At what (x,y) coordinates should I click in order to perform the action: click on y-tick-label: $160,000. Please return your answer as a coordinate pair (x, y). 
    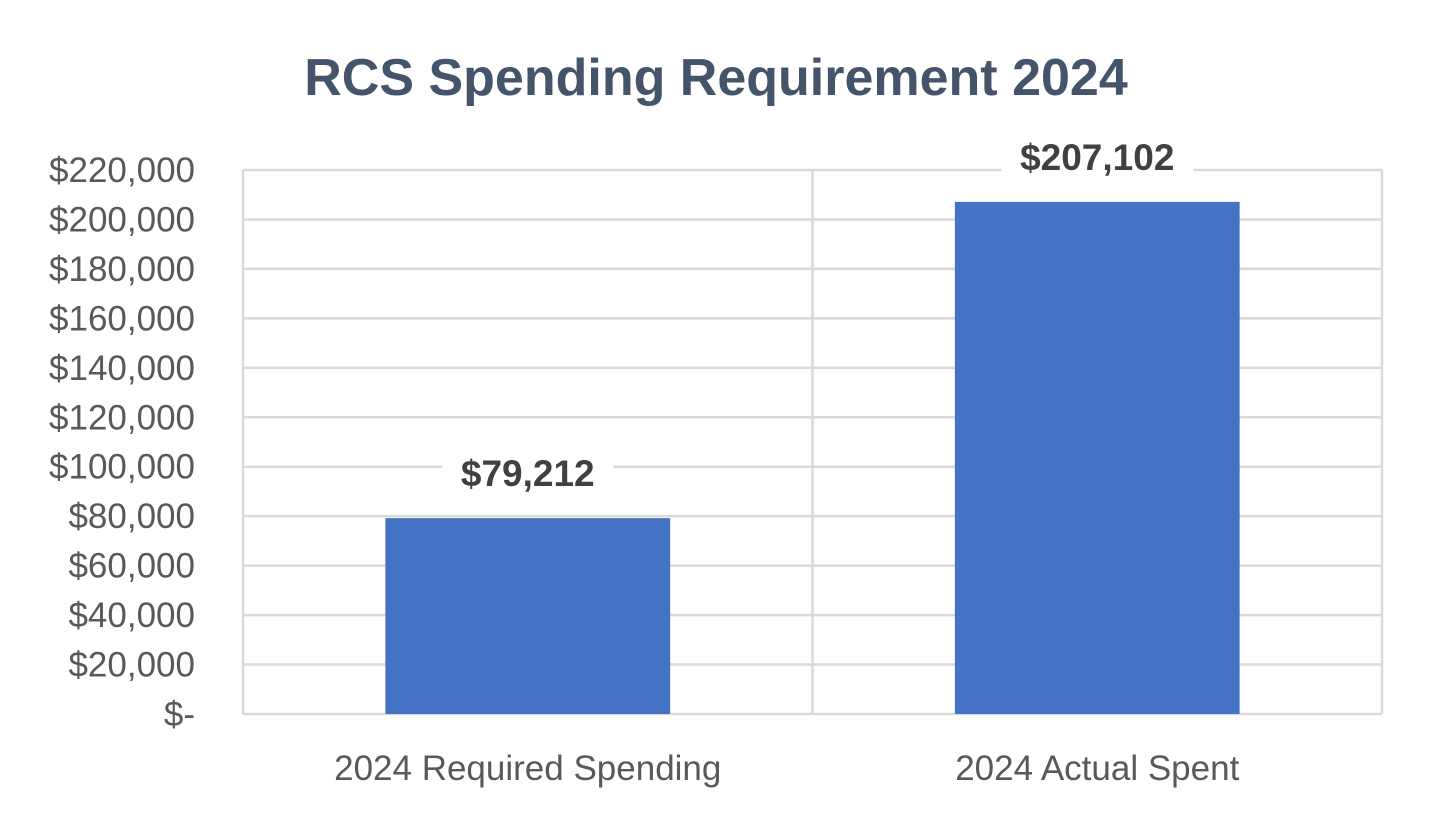
    Looking at the image, I should click on (122, 318).